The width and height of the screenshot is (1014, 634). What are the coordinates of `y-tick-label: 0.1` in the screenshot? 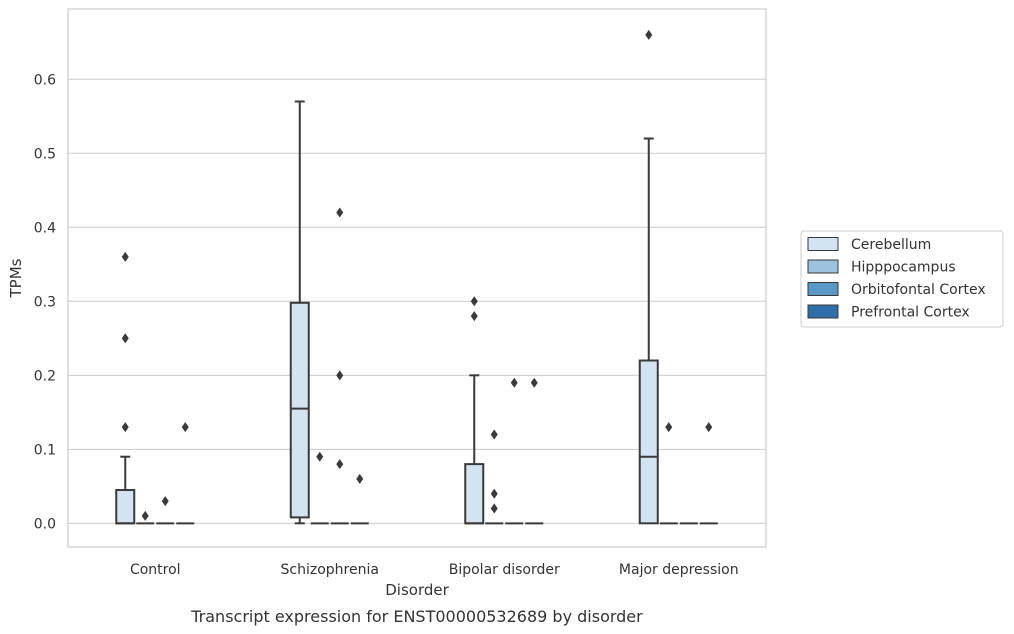 It's located at (45, 450).